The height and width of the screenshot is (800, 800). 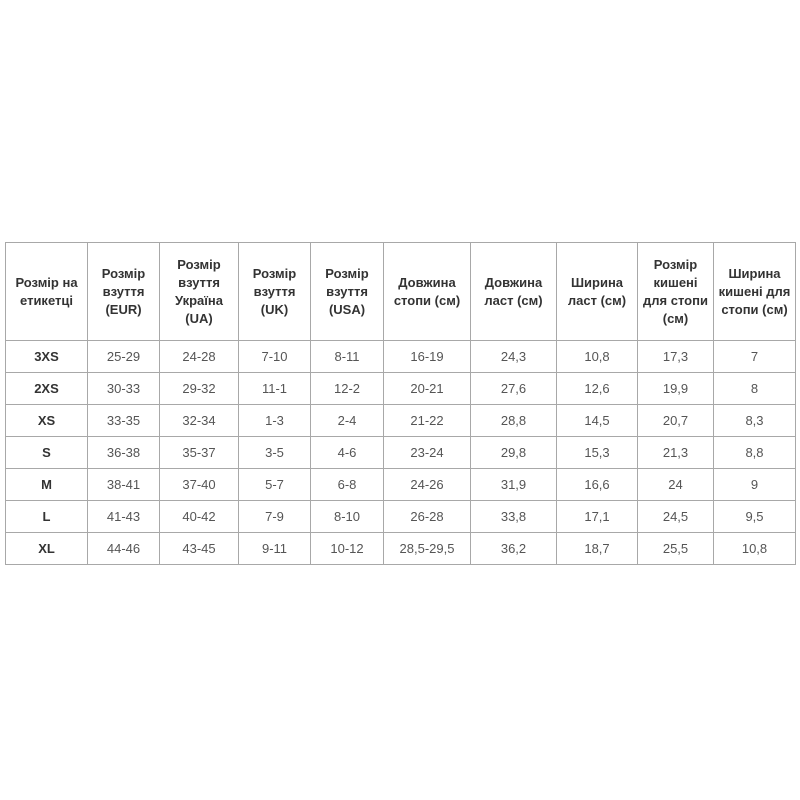 I want to click on table-cell: 43-45, so click(x=199, y=548).